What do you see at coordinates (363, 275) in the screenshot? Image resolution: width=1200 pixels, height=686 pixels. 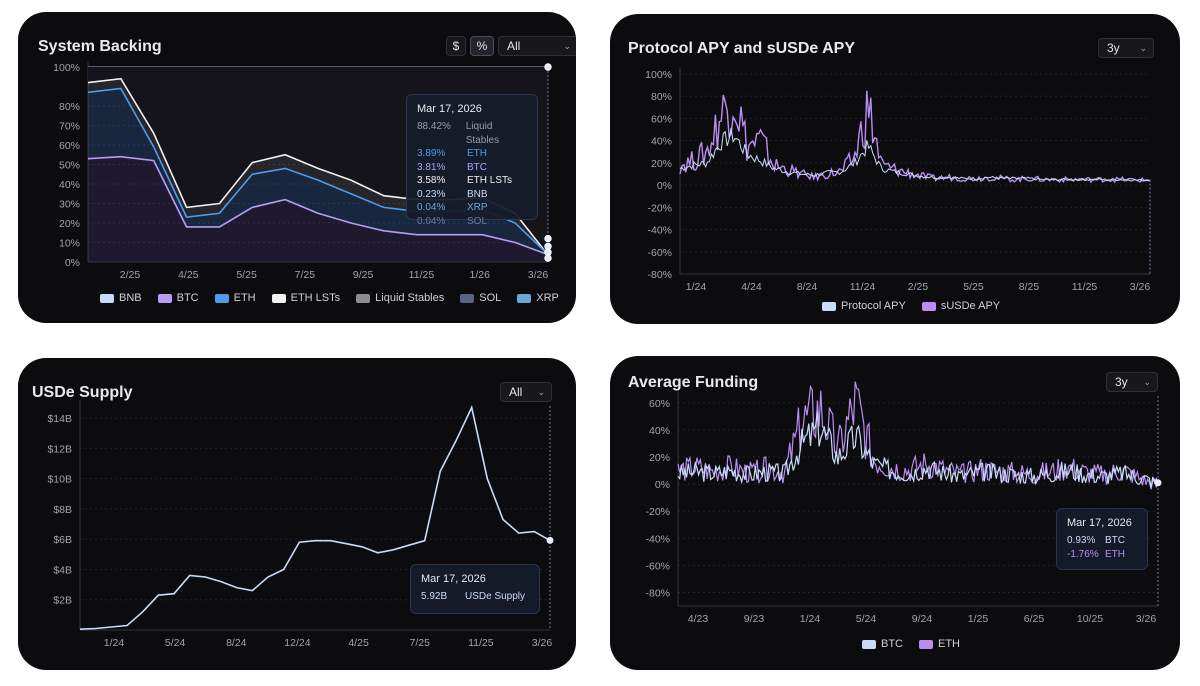 I see `x-tick-label: 9/25` at bounding box center [363, 275].